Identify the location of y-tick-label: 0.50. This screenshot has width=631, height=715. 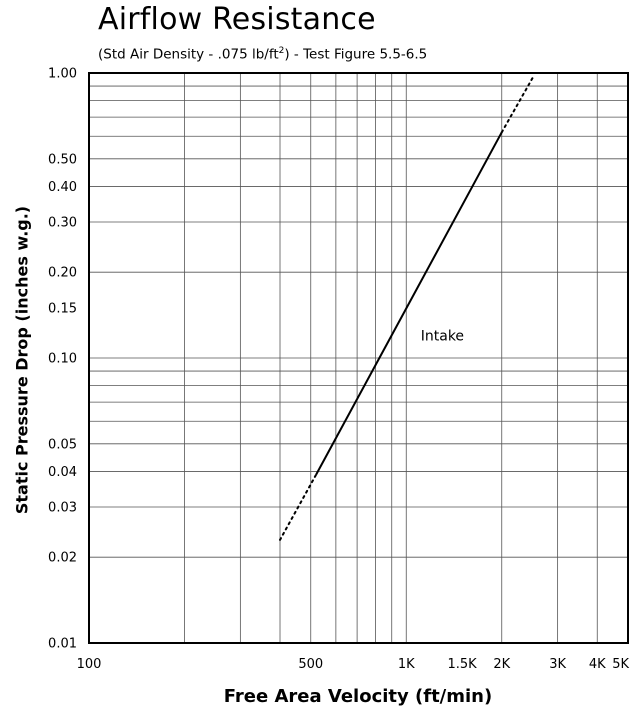
(62, 159).